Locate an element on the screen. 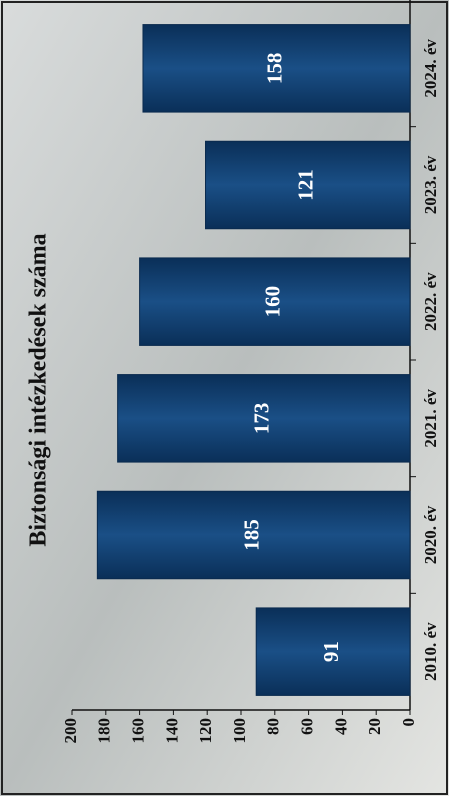  x-tick-label: 2010. év is located at coordinates (430, 651).